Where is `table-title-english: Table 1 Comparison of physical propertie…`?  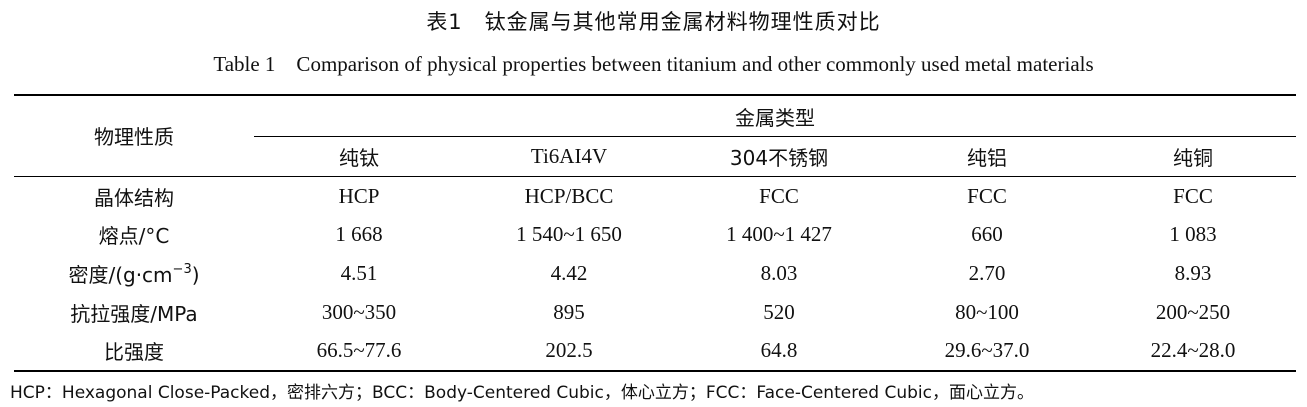 table-title-english: Table 1 Comparison of physical propertie… is located at coordinates (653, 64).